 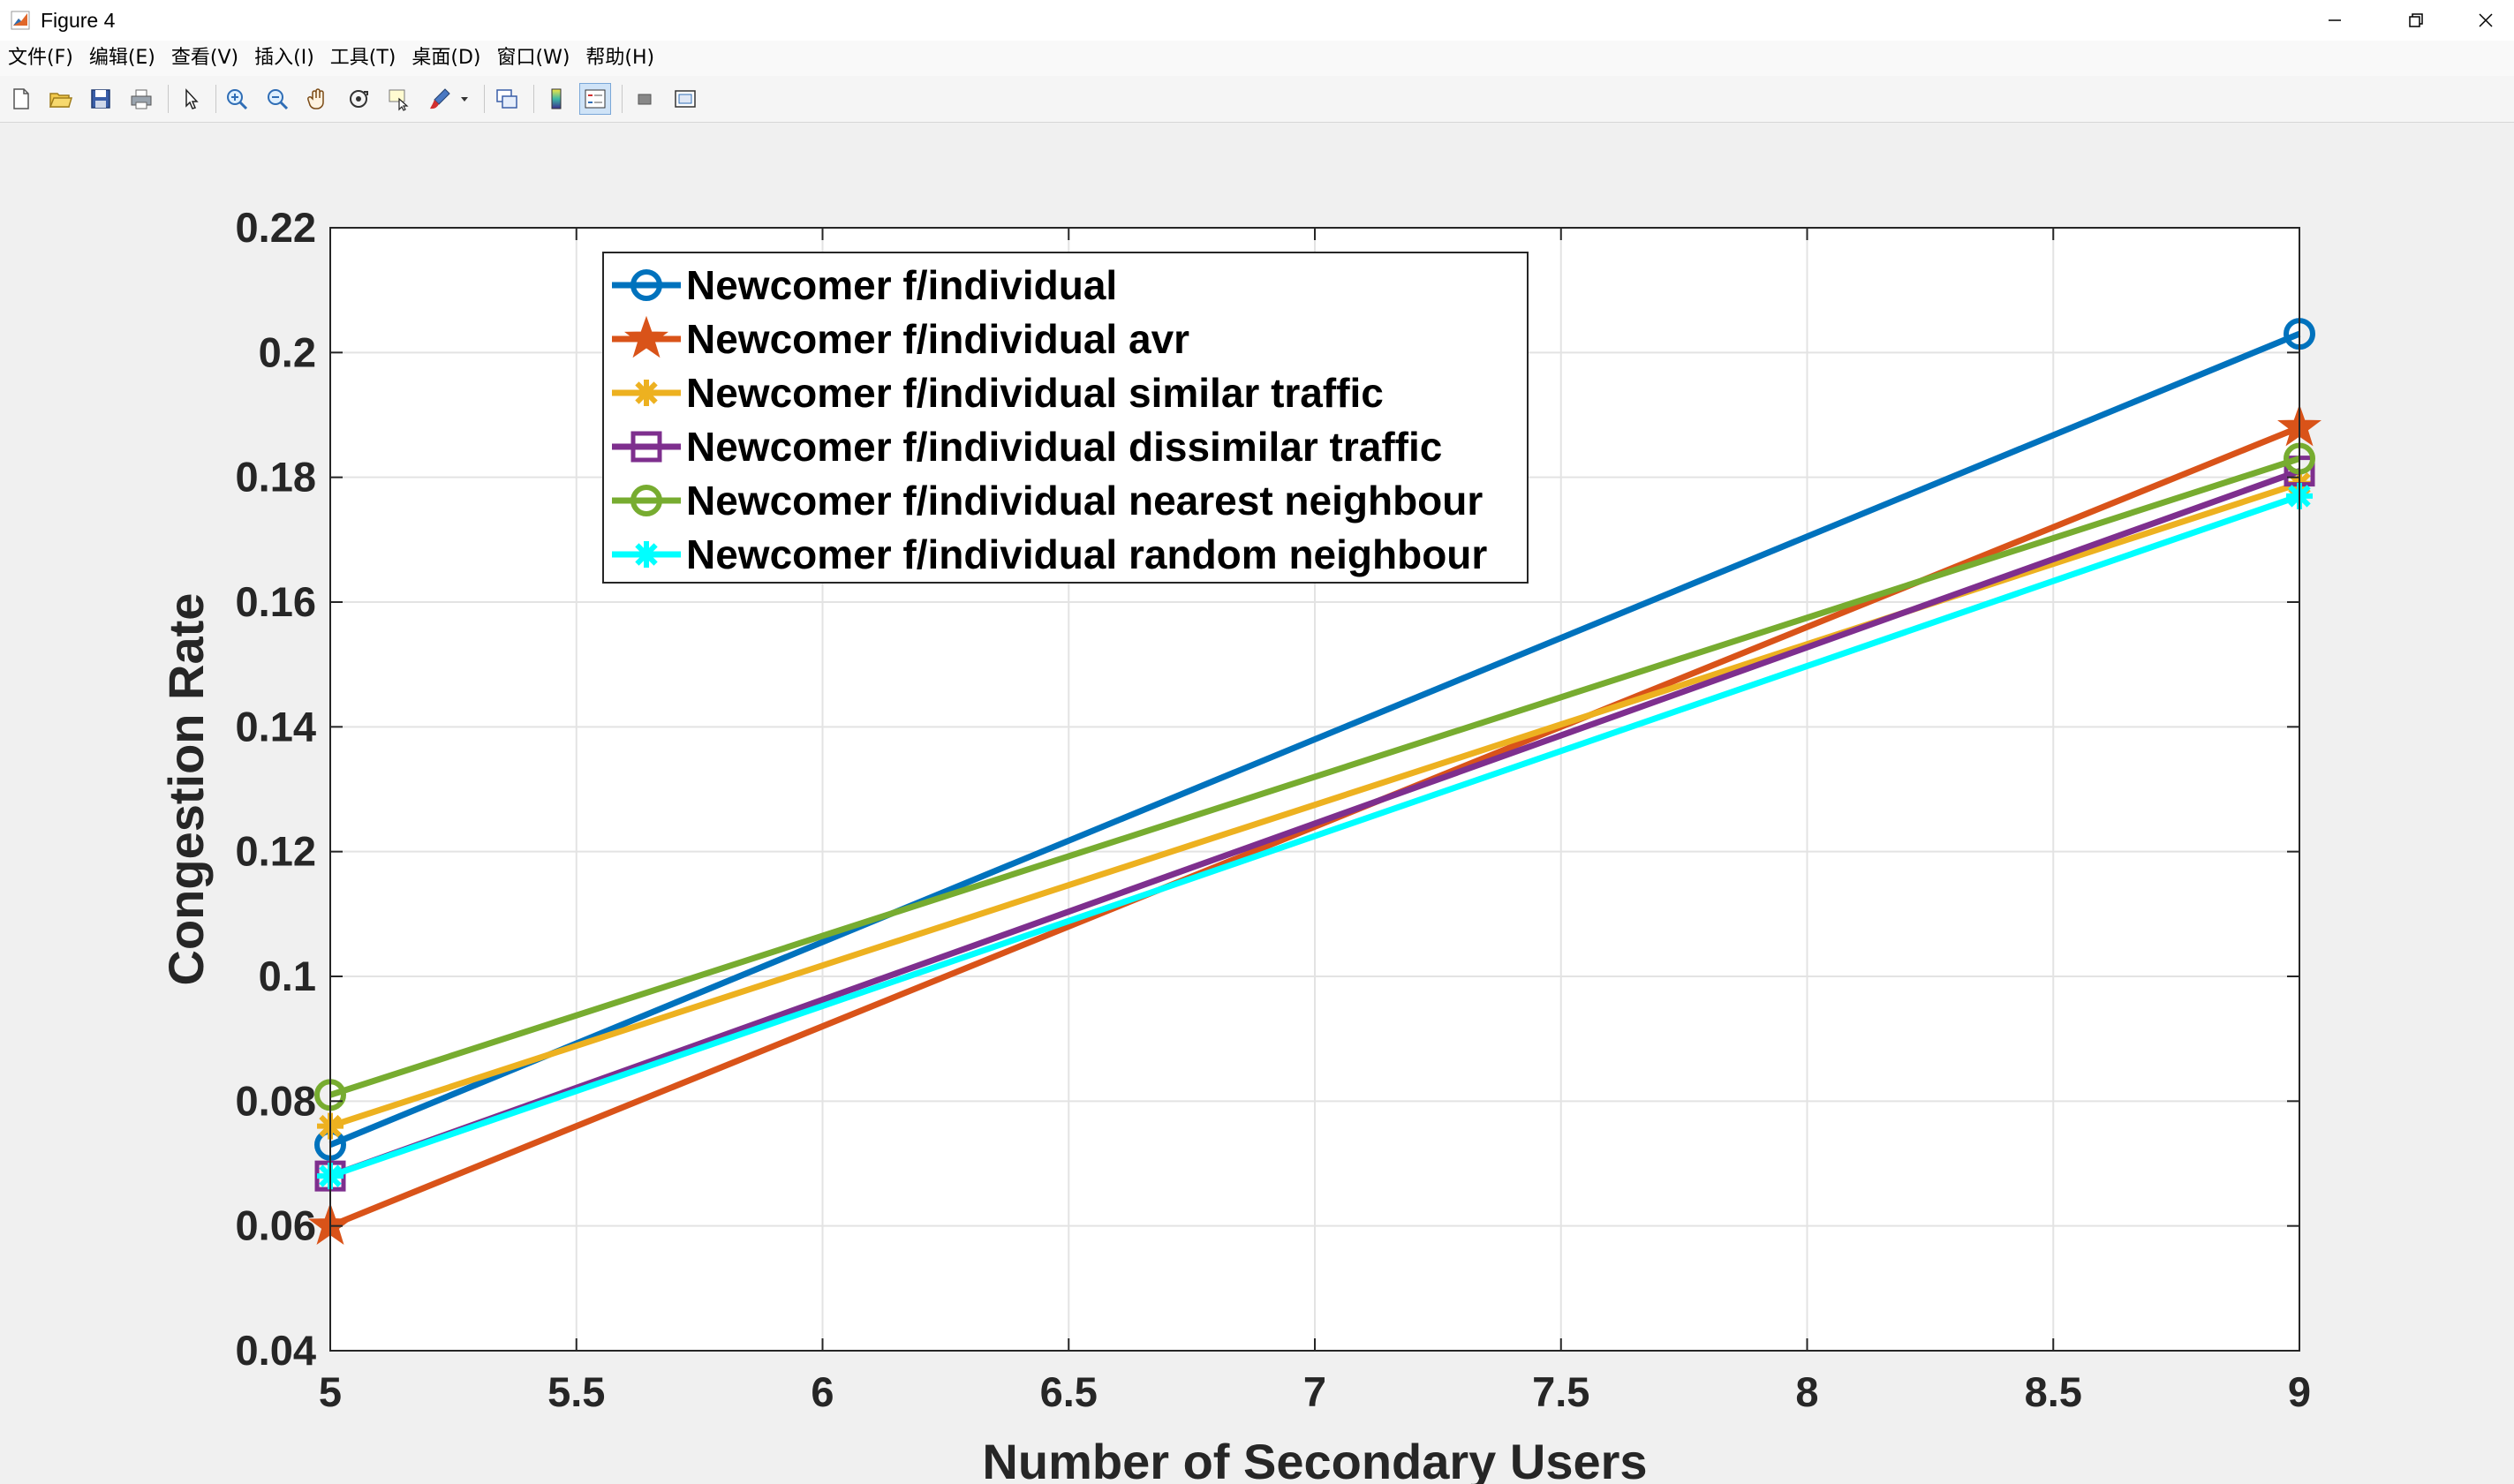 I want to click on restore-button, so click(x=2416, y=20).